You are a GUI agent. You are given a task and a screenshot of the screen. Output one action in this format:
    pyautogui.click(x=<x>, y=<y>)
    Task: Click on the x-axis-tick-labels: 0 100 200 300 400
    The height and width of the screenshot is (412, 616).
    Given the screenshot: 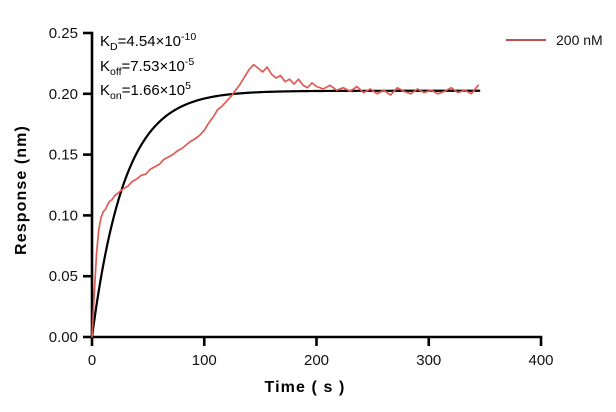 What is the action you would take?
    pyautogui.click(x=321, y=360)
    